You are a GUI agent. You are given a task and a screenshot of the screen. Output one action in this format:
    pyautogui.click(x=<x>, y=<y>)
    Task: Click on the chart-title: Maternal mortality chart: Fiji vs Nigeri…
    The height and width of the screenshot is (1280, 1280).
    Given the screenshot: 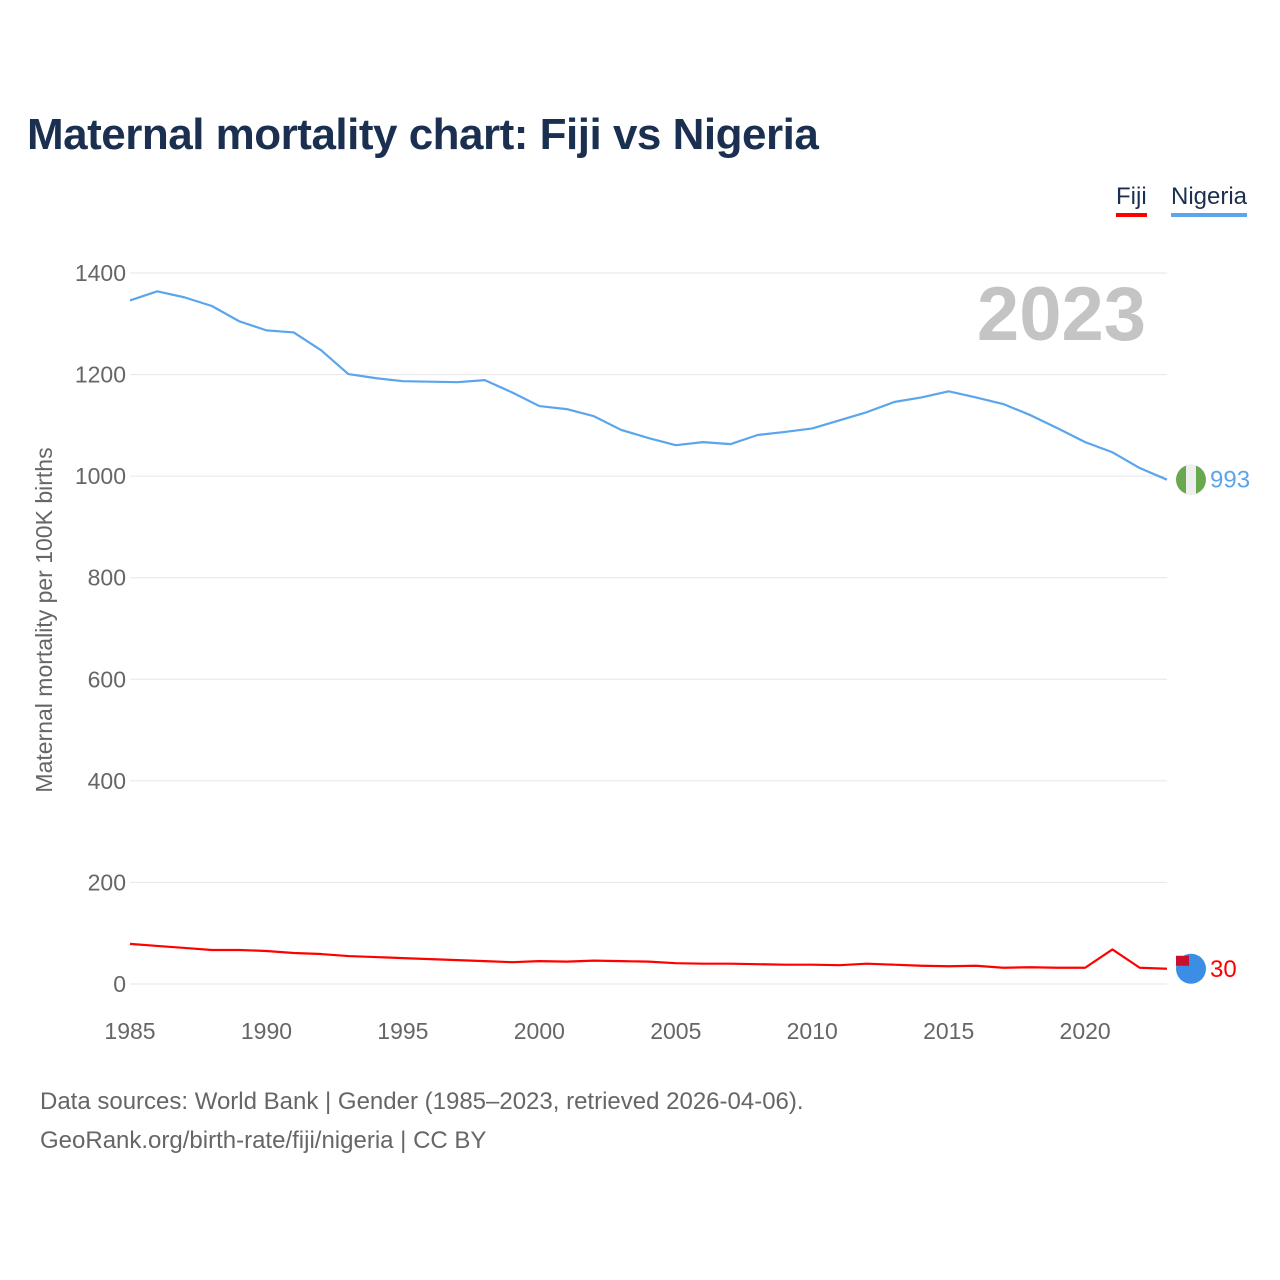 What is the action you would take?
    pyautogui.click(x=423, y=134)
    